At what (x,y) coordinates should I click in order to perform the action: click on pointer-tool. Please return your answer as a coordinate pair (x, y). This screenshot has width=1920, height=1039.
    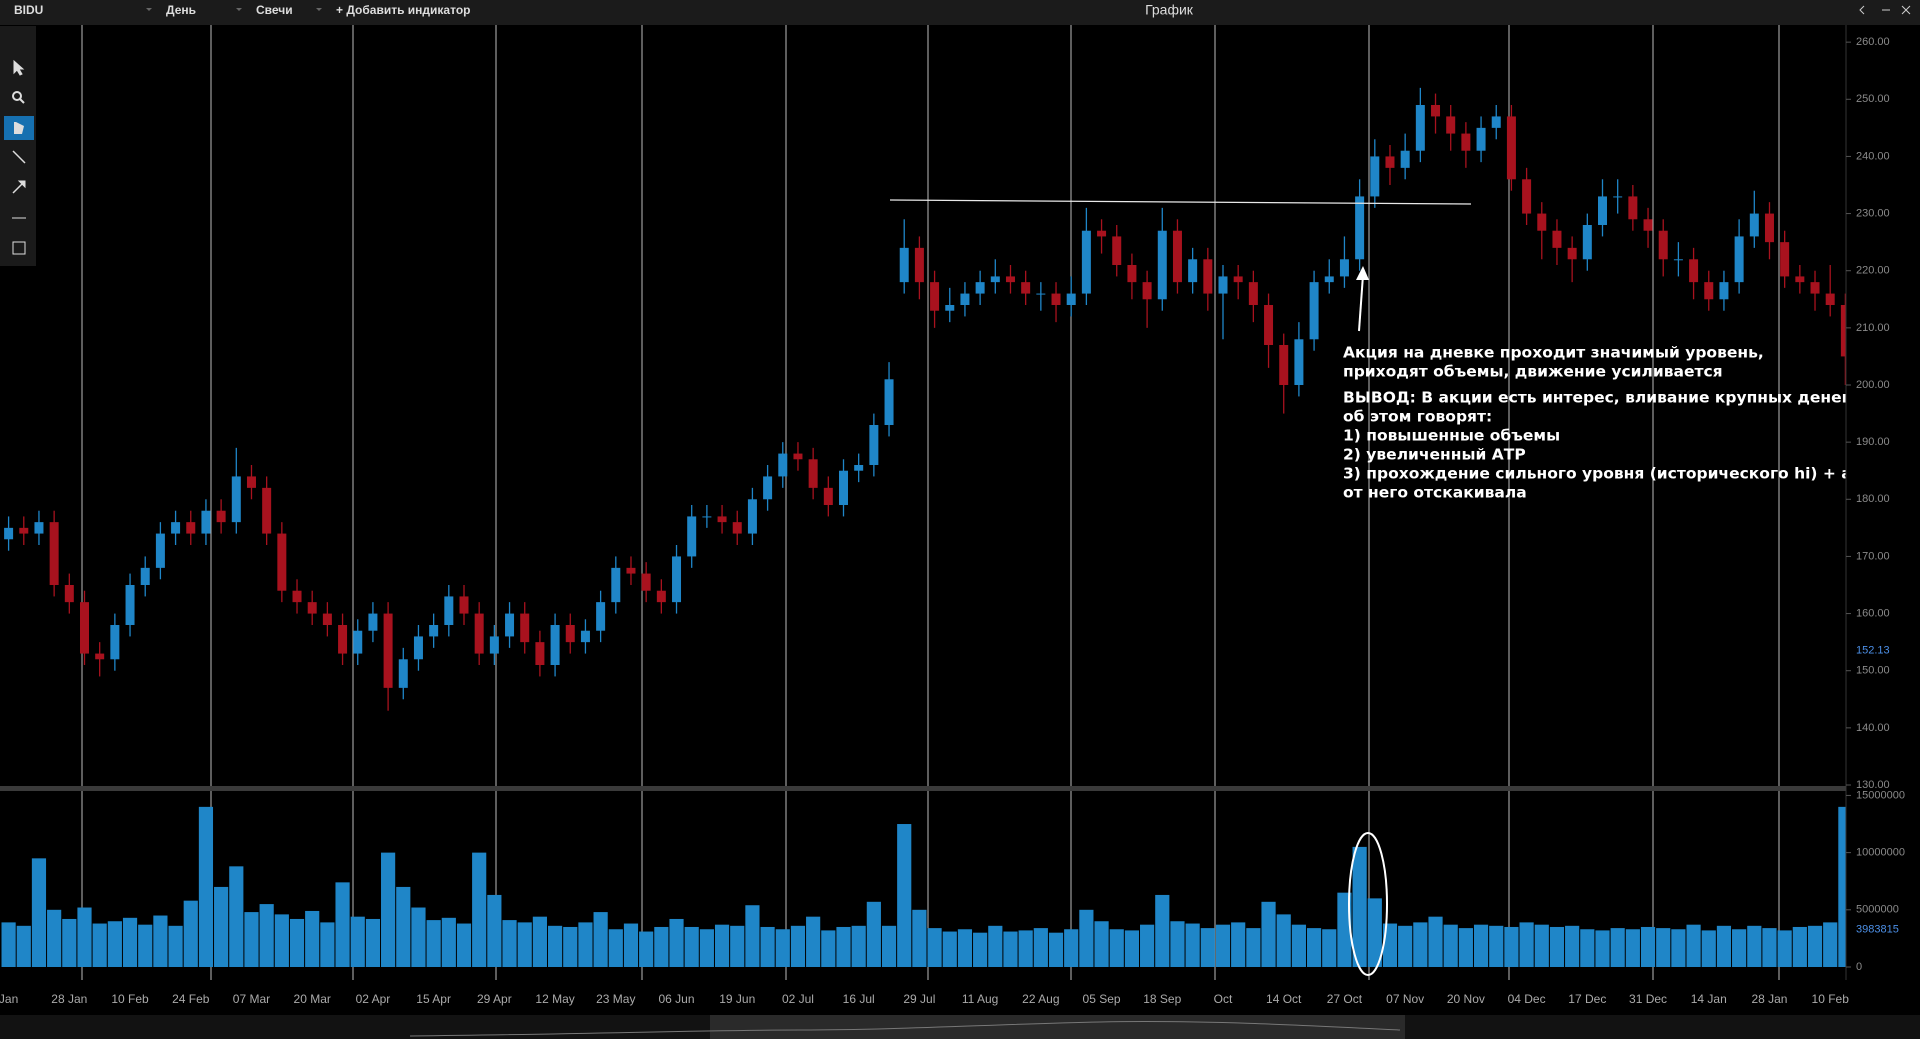
    Looking at the image, I should click on (19, 67).